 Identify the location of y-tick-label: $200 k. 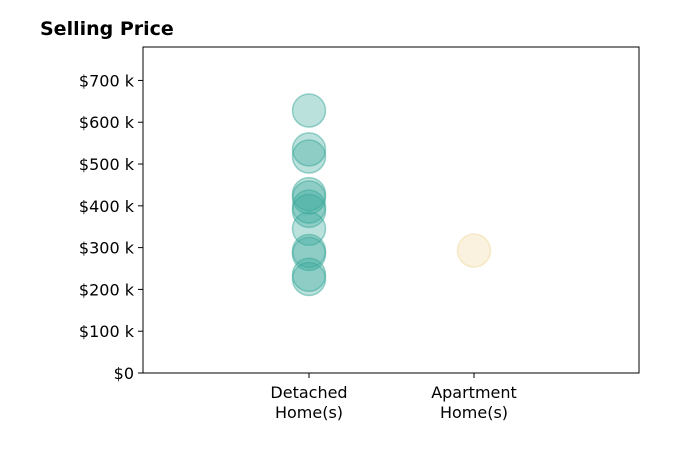
(107, 289).